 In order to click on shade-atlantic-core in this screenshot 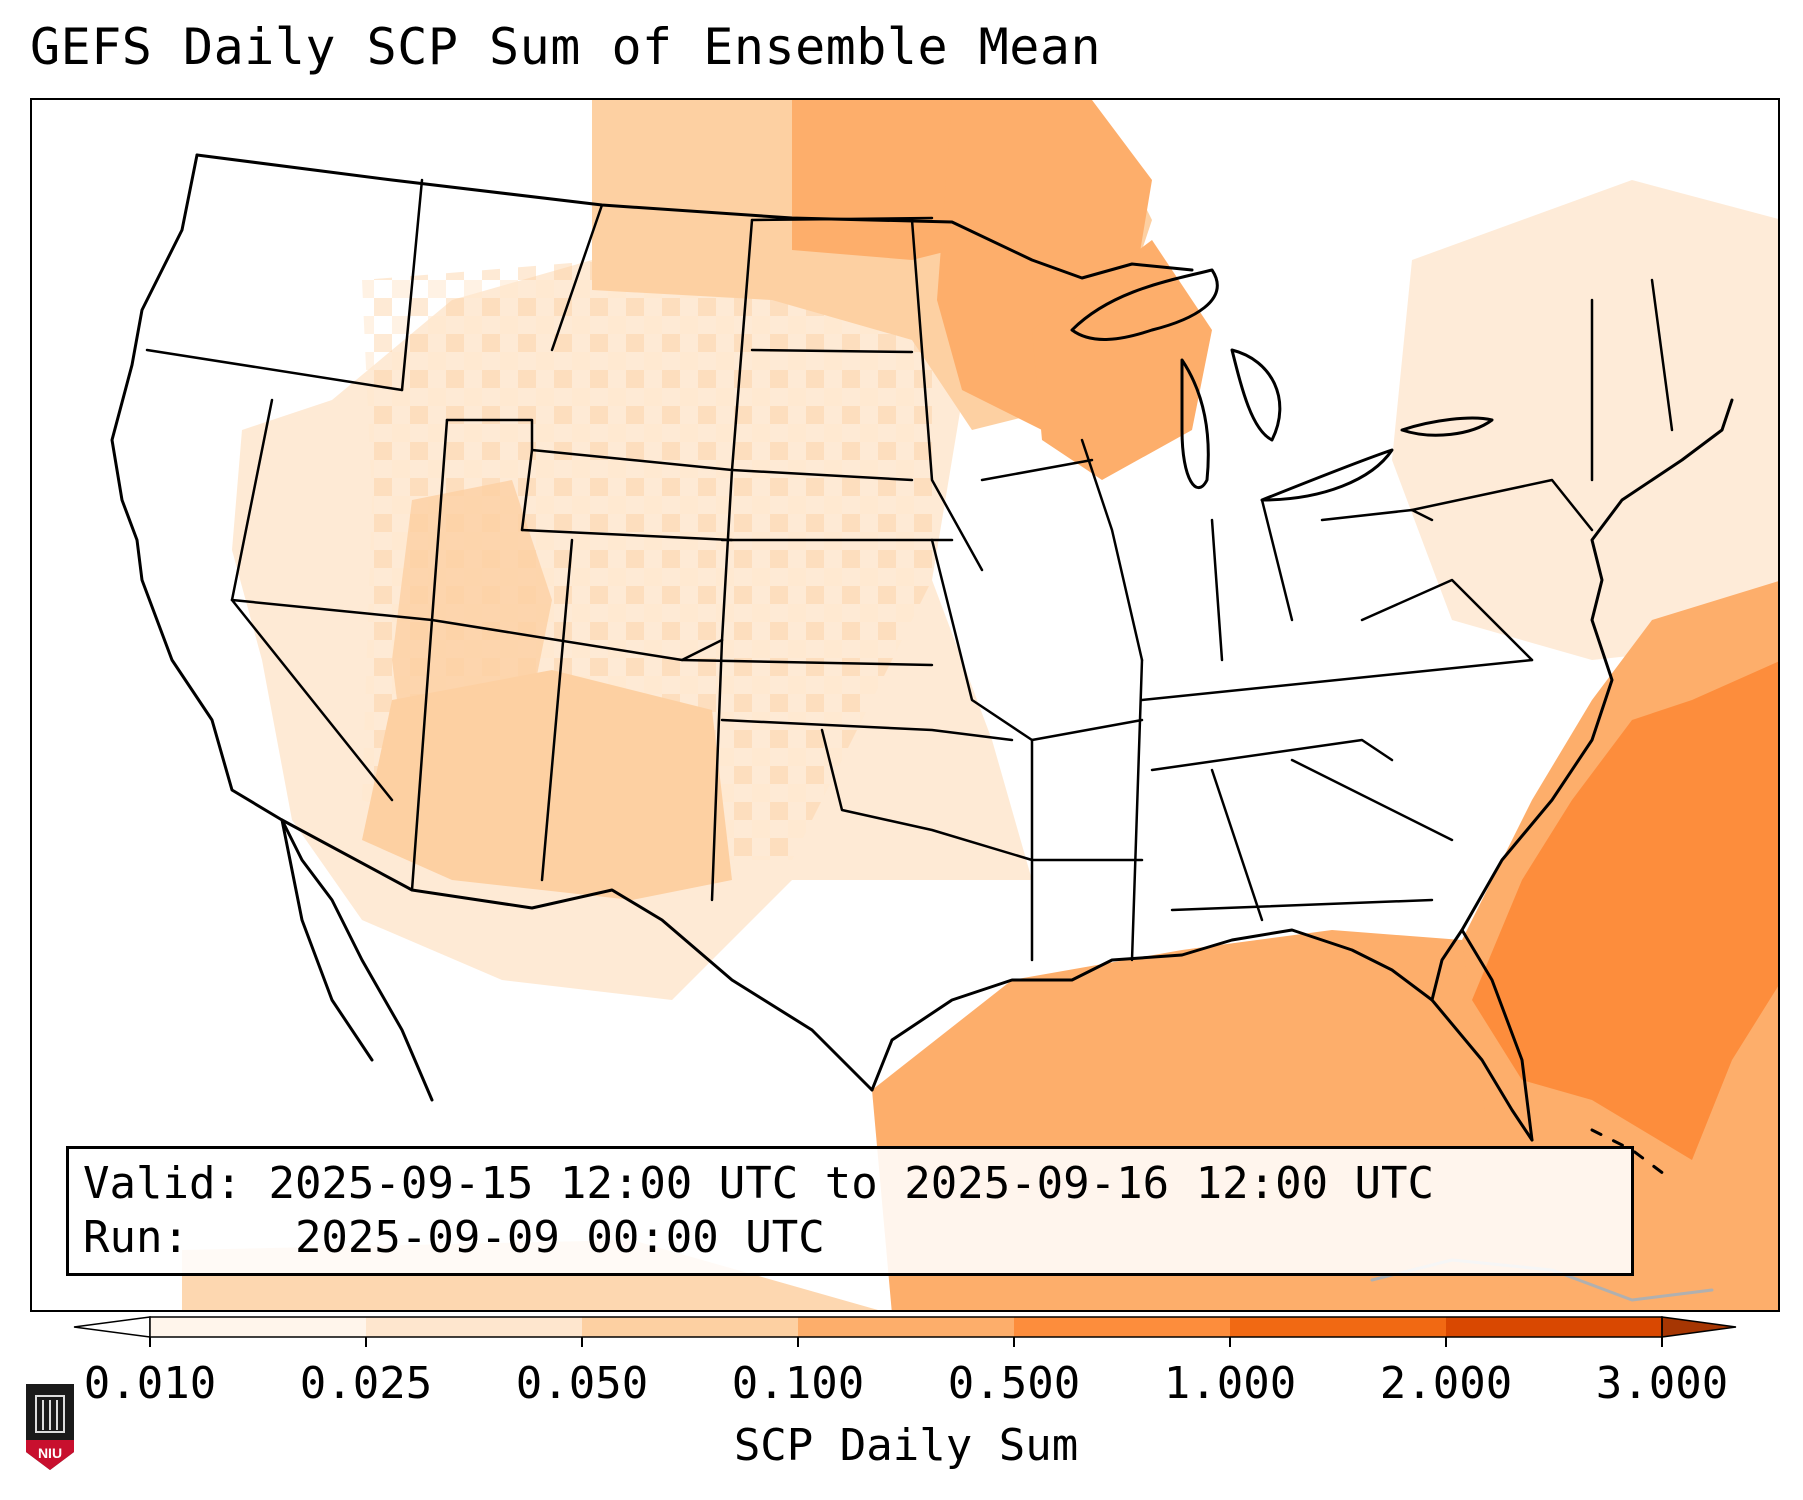, I will do `click(1625, 910)`.